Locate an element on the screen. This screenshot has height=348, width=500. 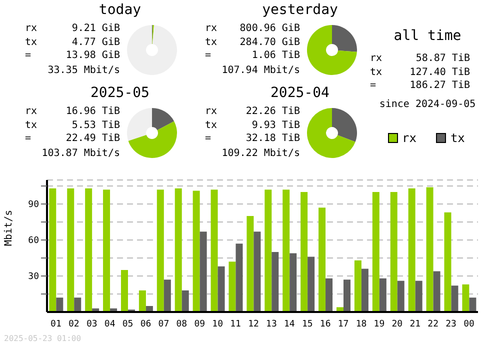
text: rx 22.26 TiB is located at coordinates (252, 111).